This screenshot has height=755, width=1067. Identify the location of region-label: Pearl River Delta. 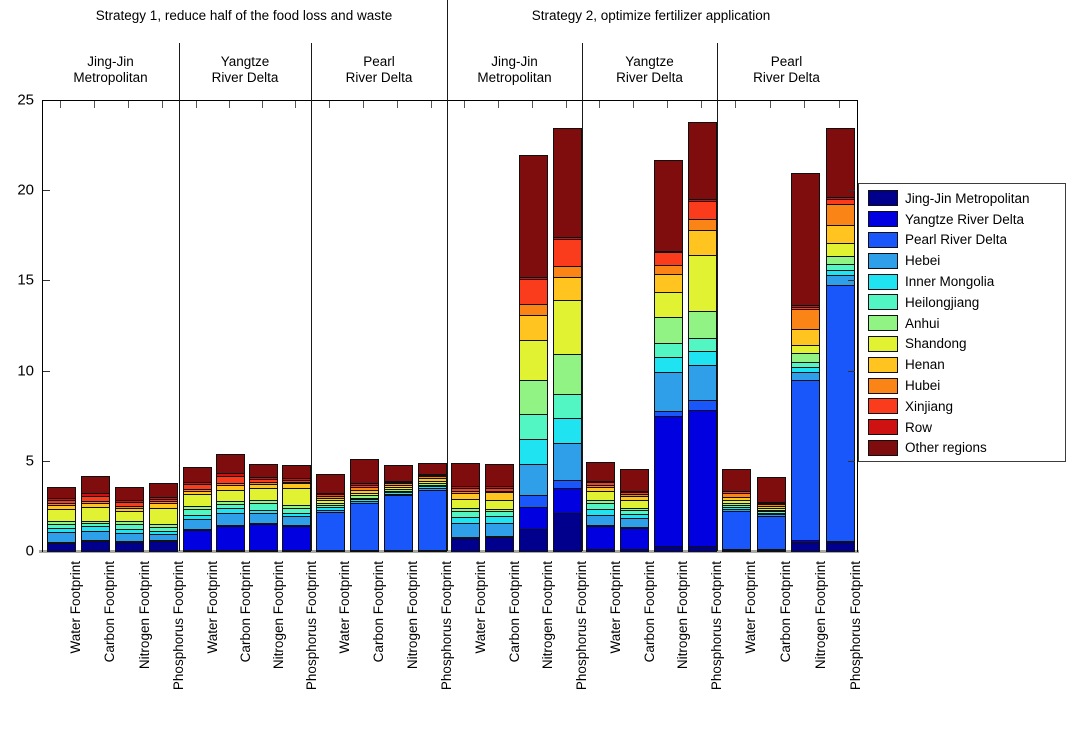
(379, 69).